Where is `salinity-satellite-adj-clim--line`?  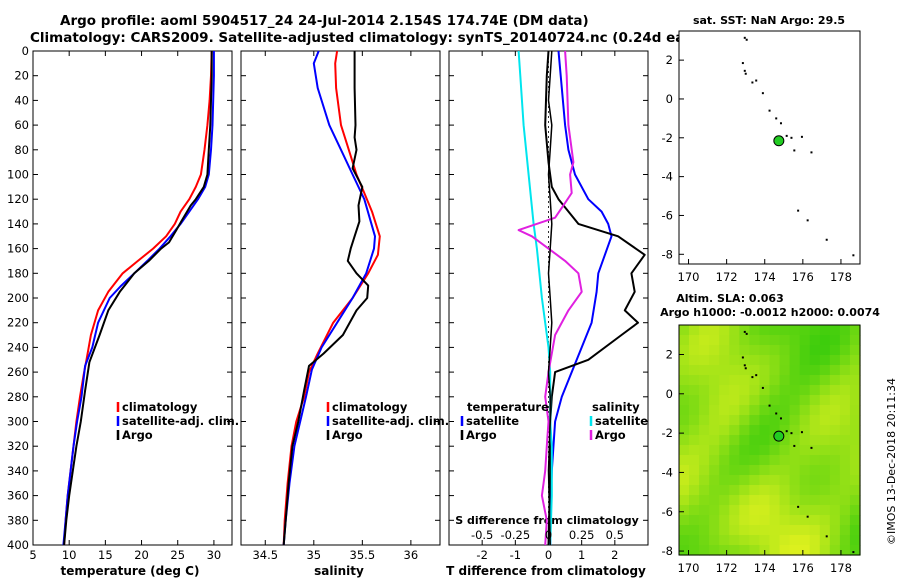 salinity-satellite-adj-clim--line is located at coordinates (329, 298).